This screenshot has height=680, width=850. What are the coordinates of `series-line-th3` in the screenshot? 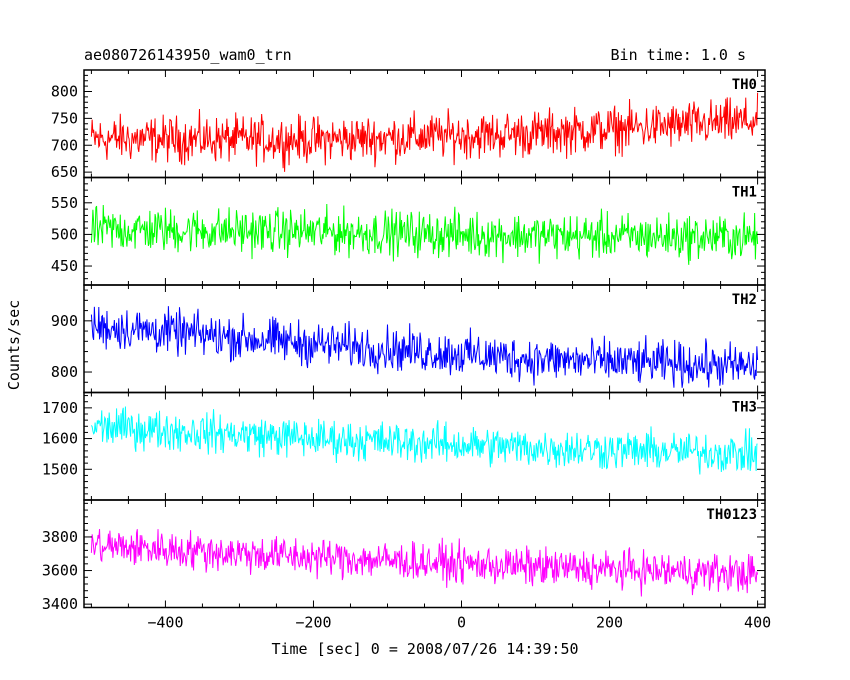 It's located at (424, 440).